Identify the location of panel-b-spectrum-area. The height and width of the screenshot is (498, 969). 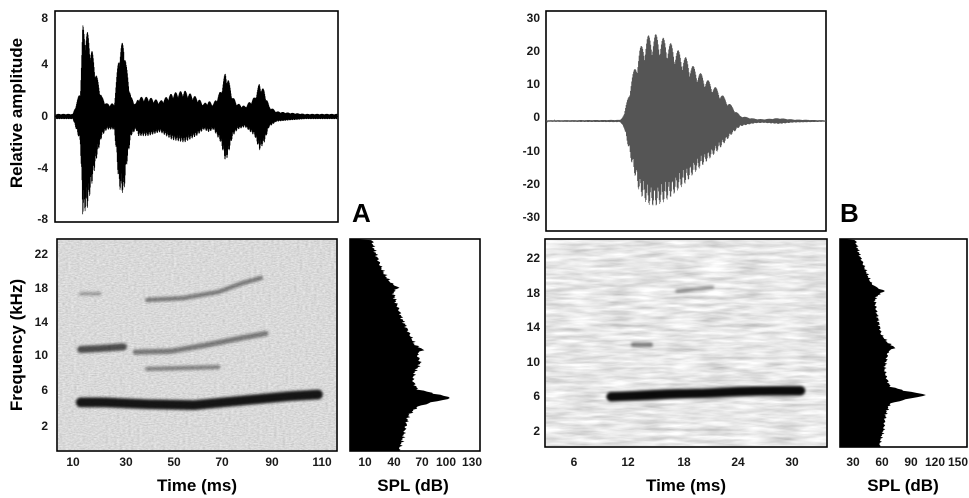
(883, 343).